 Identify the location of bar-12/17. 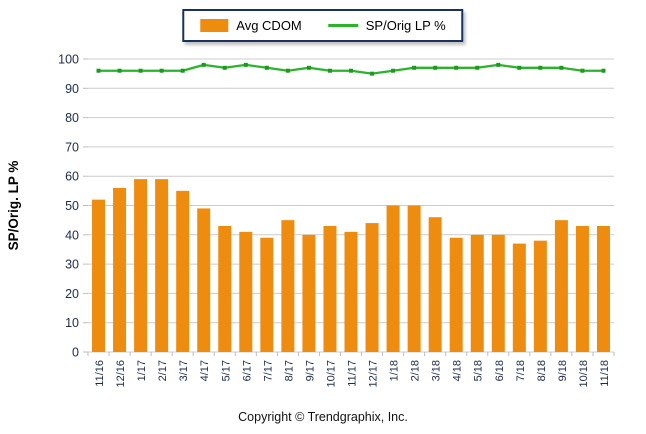
(372, 287).